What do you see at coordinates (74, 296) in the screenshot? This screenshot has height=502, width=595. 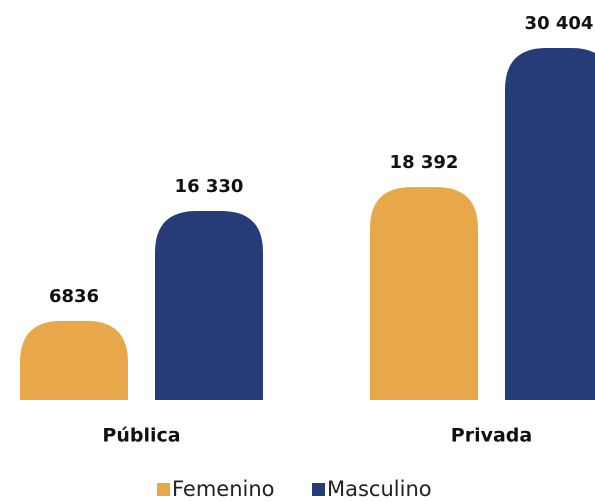 I see `value-label: 6836` at bounding box center [74, 296].